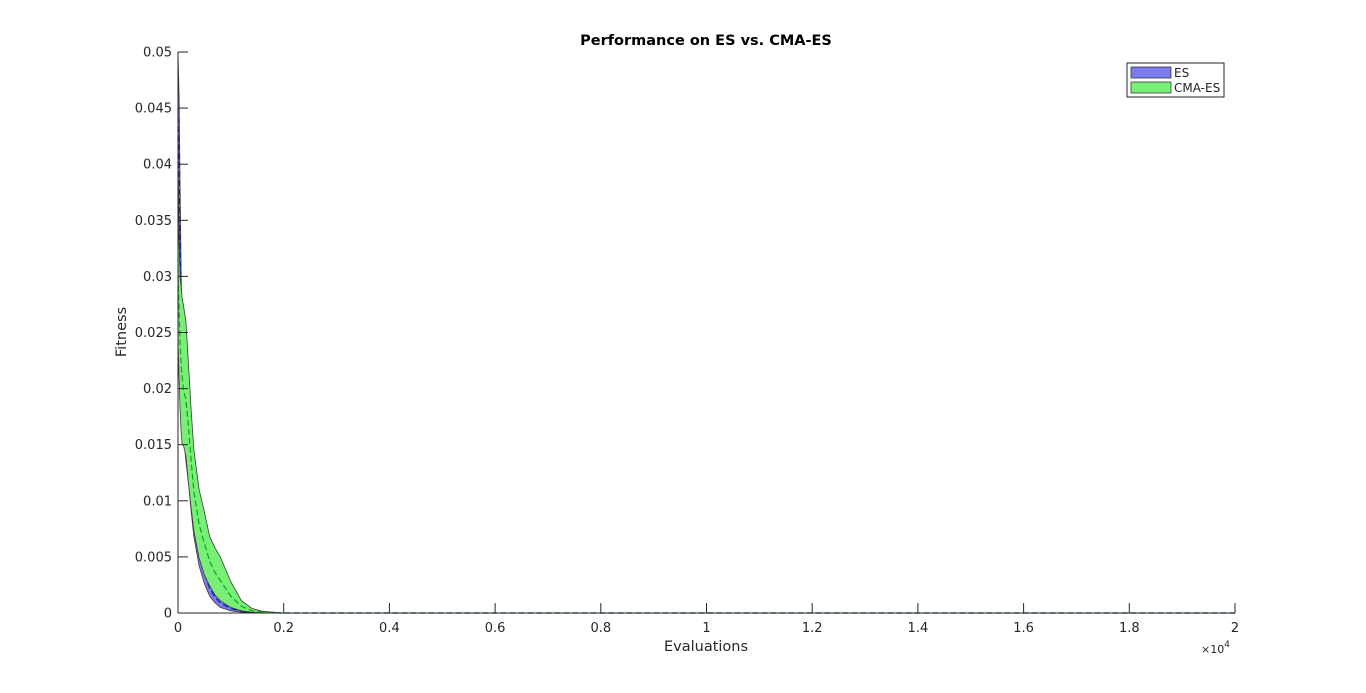  What do you see at coordinates (1023, 628) in the screenshot?
I see `x-tick-label: 1.6` at bounding box center [1023, 628].